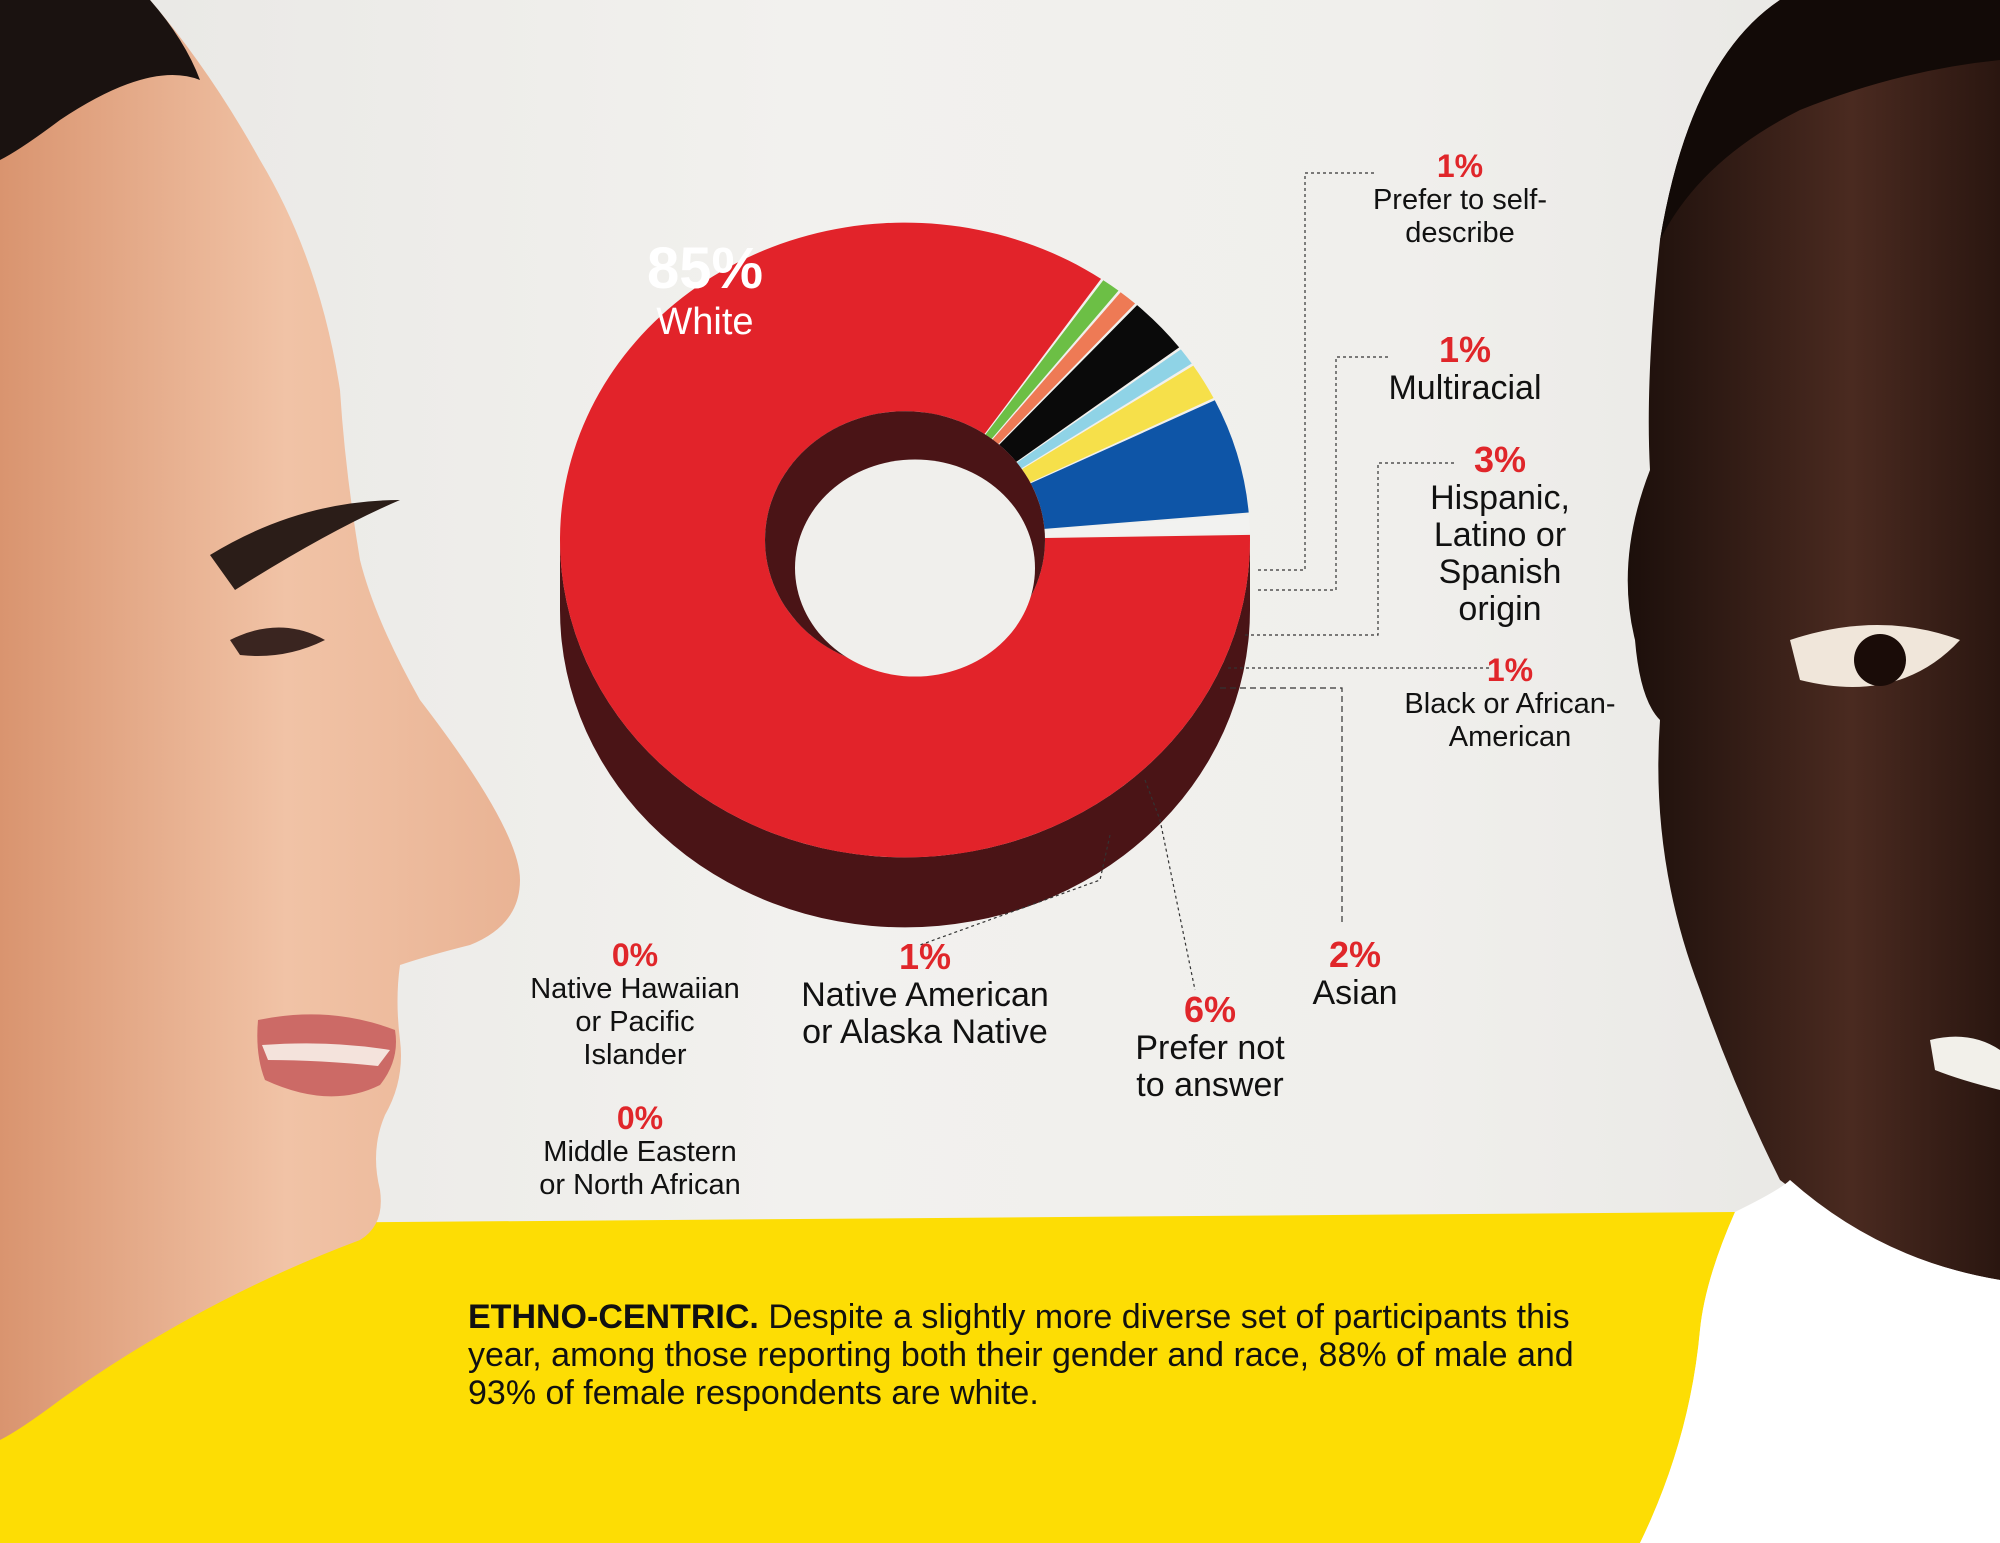 The height and width of the screenshot is (1543, 2000). I want to click on label-hispanic: 3% Hispanic, Latino or Spanish origin, so click(1500, 534).